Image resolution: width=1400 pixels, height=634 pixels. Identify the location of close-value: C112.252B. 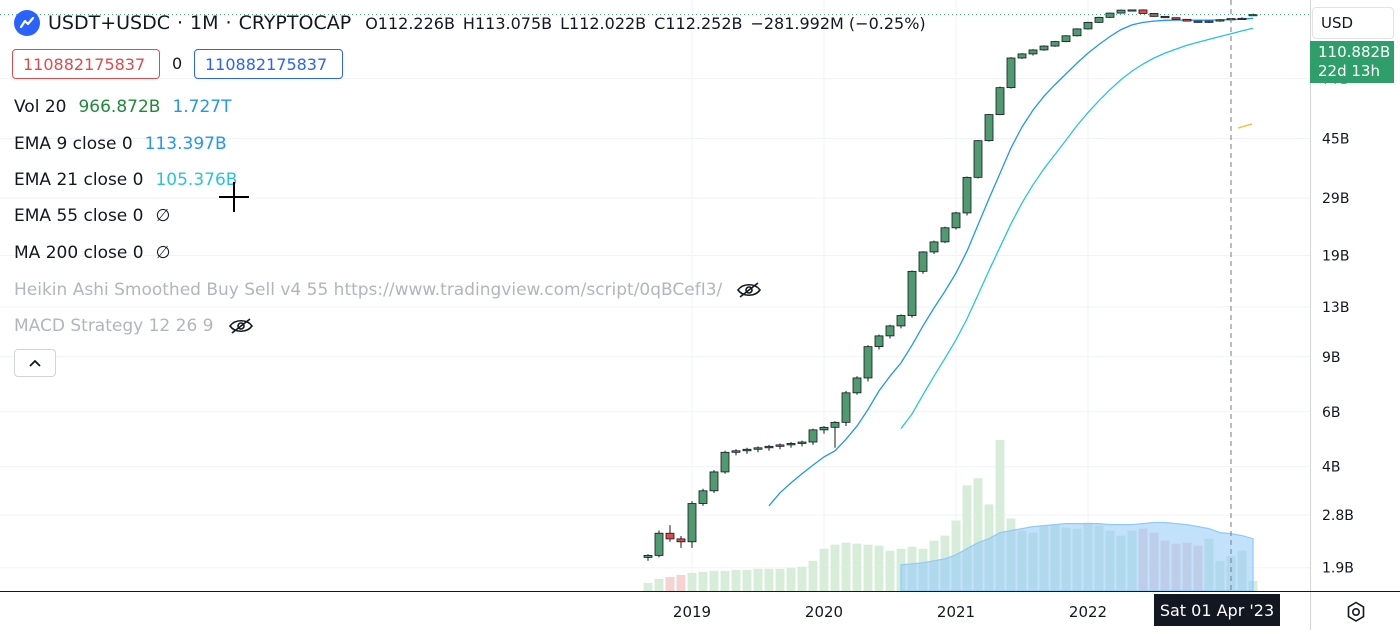
(698, 23).